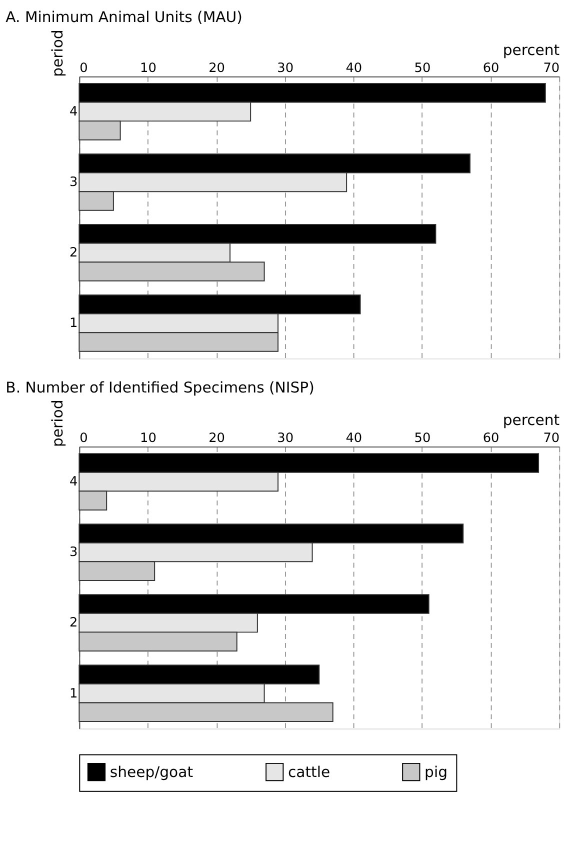 The height and width of the screenshot is (867, 570). What do you see at coordinates (160, 387) in the screenshot?
I see `chart-title: B. Number of Identified Specimens (NISP)` at bounding box center [160, 387].